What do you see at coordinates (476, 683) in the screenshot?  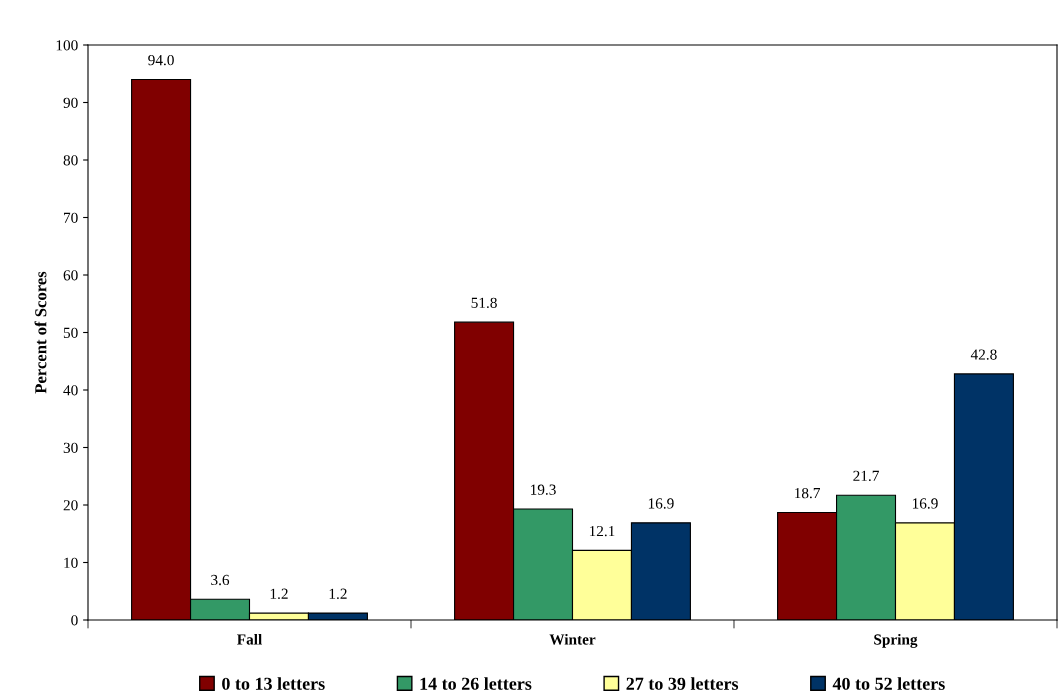 I see `legend-label: 14 to 26 letters` at bounding box center [476, 683].